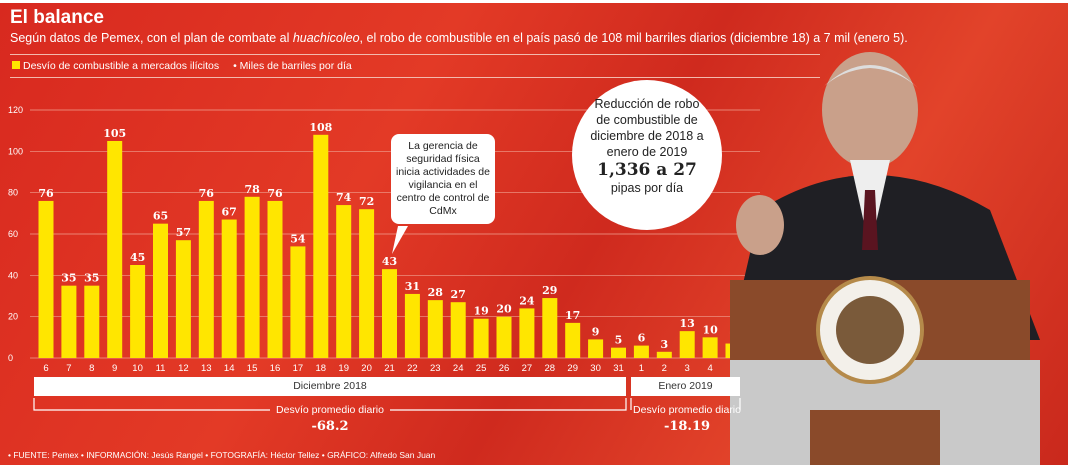  Describe the element at coordinates (137, 368) in the screenshot. I see `x-tick-label: 10` at that location.